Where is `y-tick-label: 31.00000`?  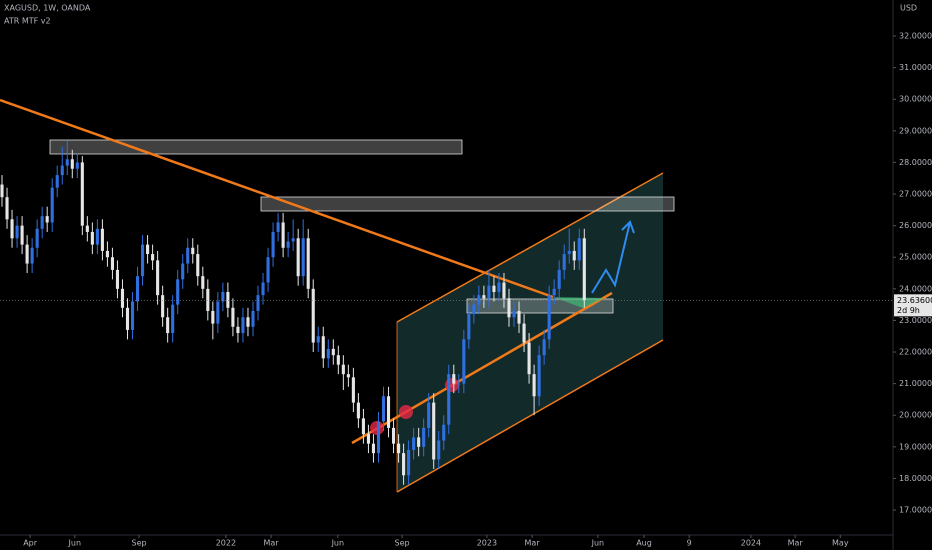
y-tick-label: 31.00000 is located at coordinates (915, 67).